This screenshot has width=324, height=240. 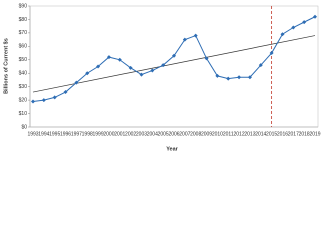 I want to click on y-tick-label: $50, so click(x=23, y=60).